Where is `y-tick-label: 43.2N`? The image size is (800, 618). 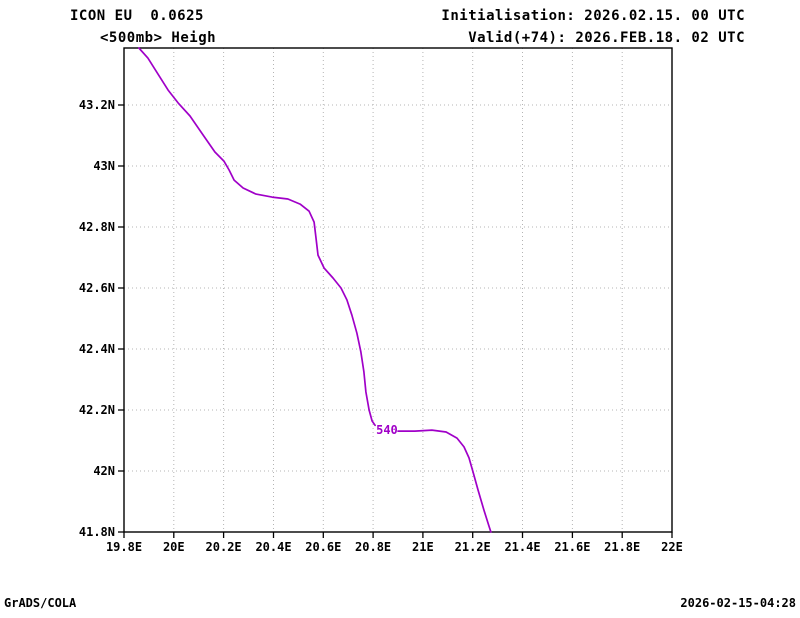
y-tick-label: 43.2N is located at coordinates (97, 105).